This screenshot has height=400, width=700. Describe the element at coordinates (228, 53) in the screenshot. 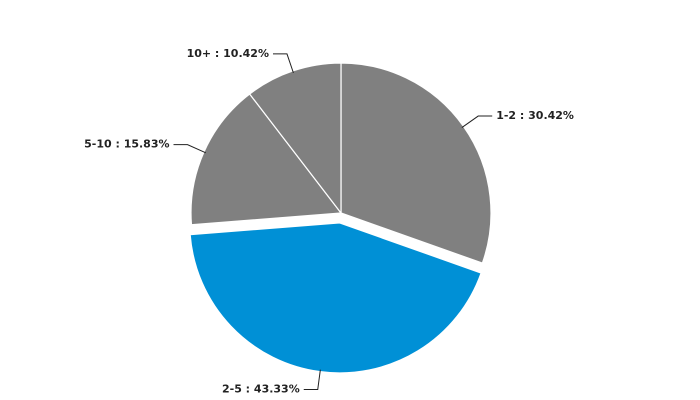

I see `data-label: 10+ : 10.42%` at that location.